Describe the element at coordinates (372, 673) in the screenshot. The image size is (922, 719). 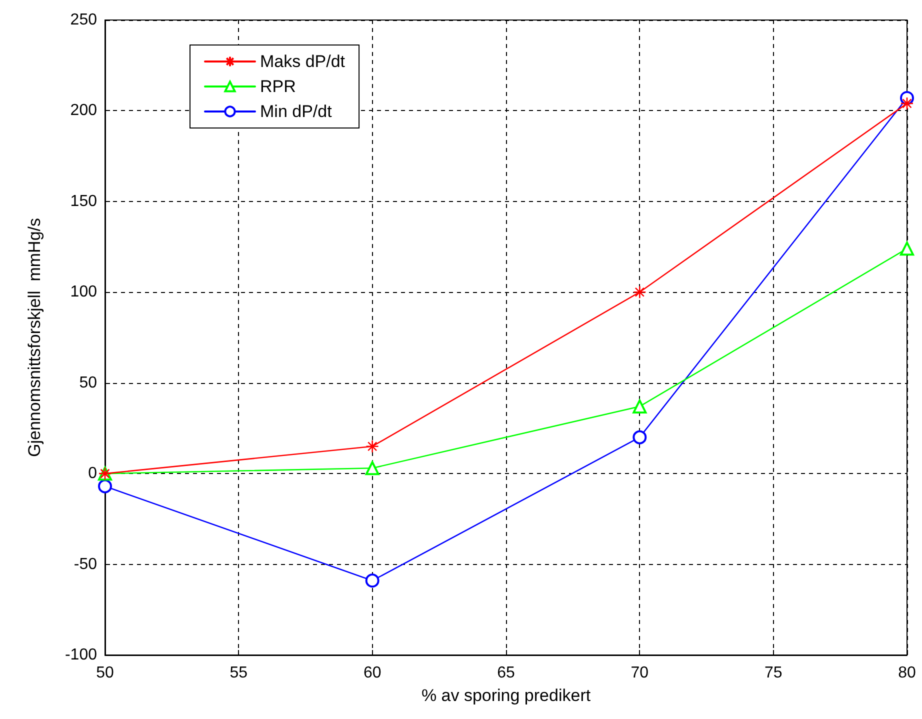
I see `x-tick-label: 60` at that location.